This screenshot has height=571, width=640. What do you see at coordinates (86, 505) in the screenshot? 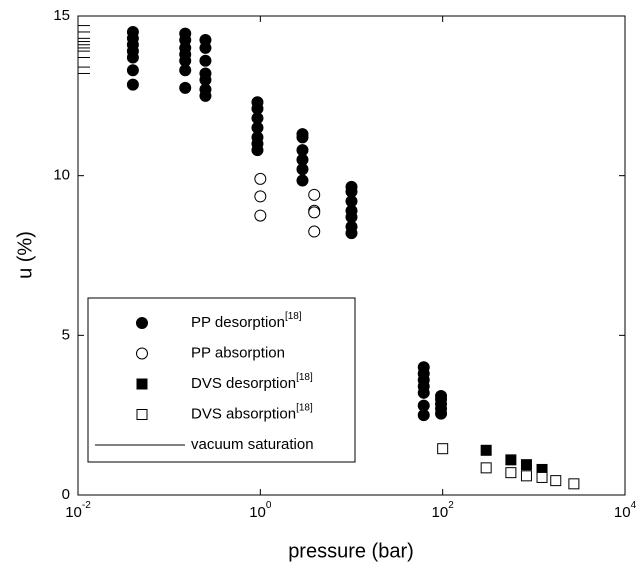
I see `x-tick-exponent: -2` at bounding box center [86, 505].